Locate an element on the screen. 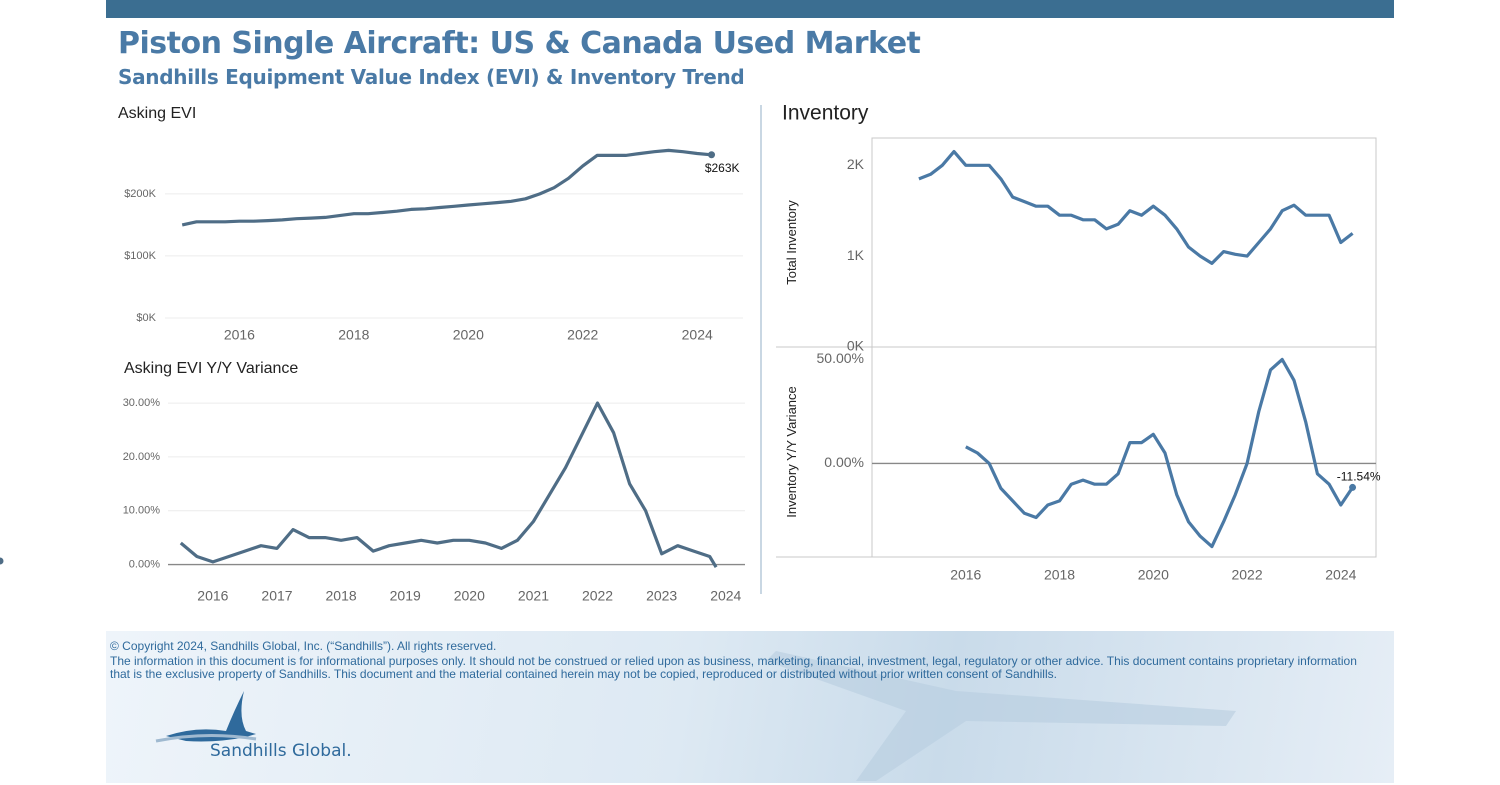 Image resolution: width=1500 pixels, height=785 pixels. y-tick-label: $200K is located at coordinates (140, 194).